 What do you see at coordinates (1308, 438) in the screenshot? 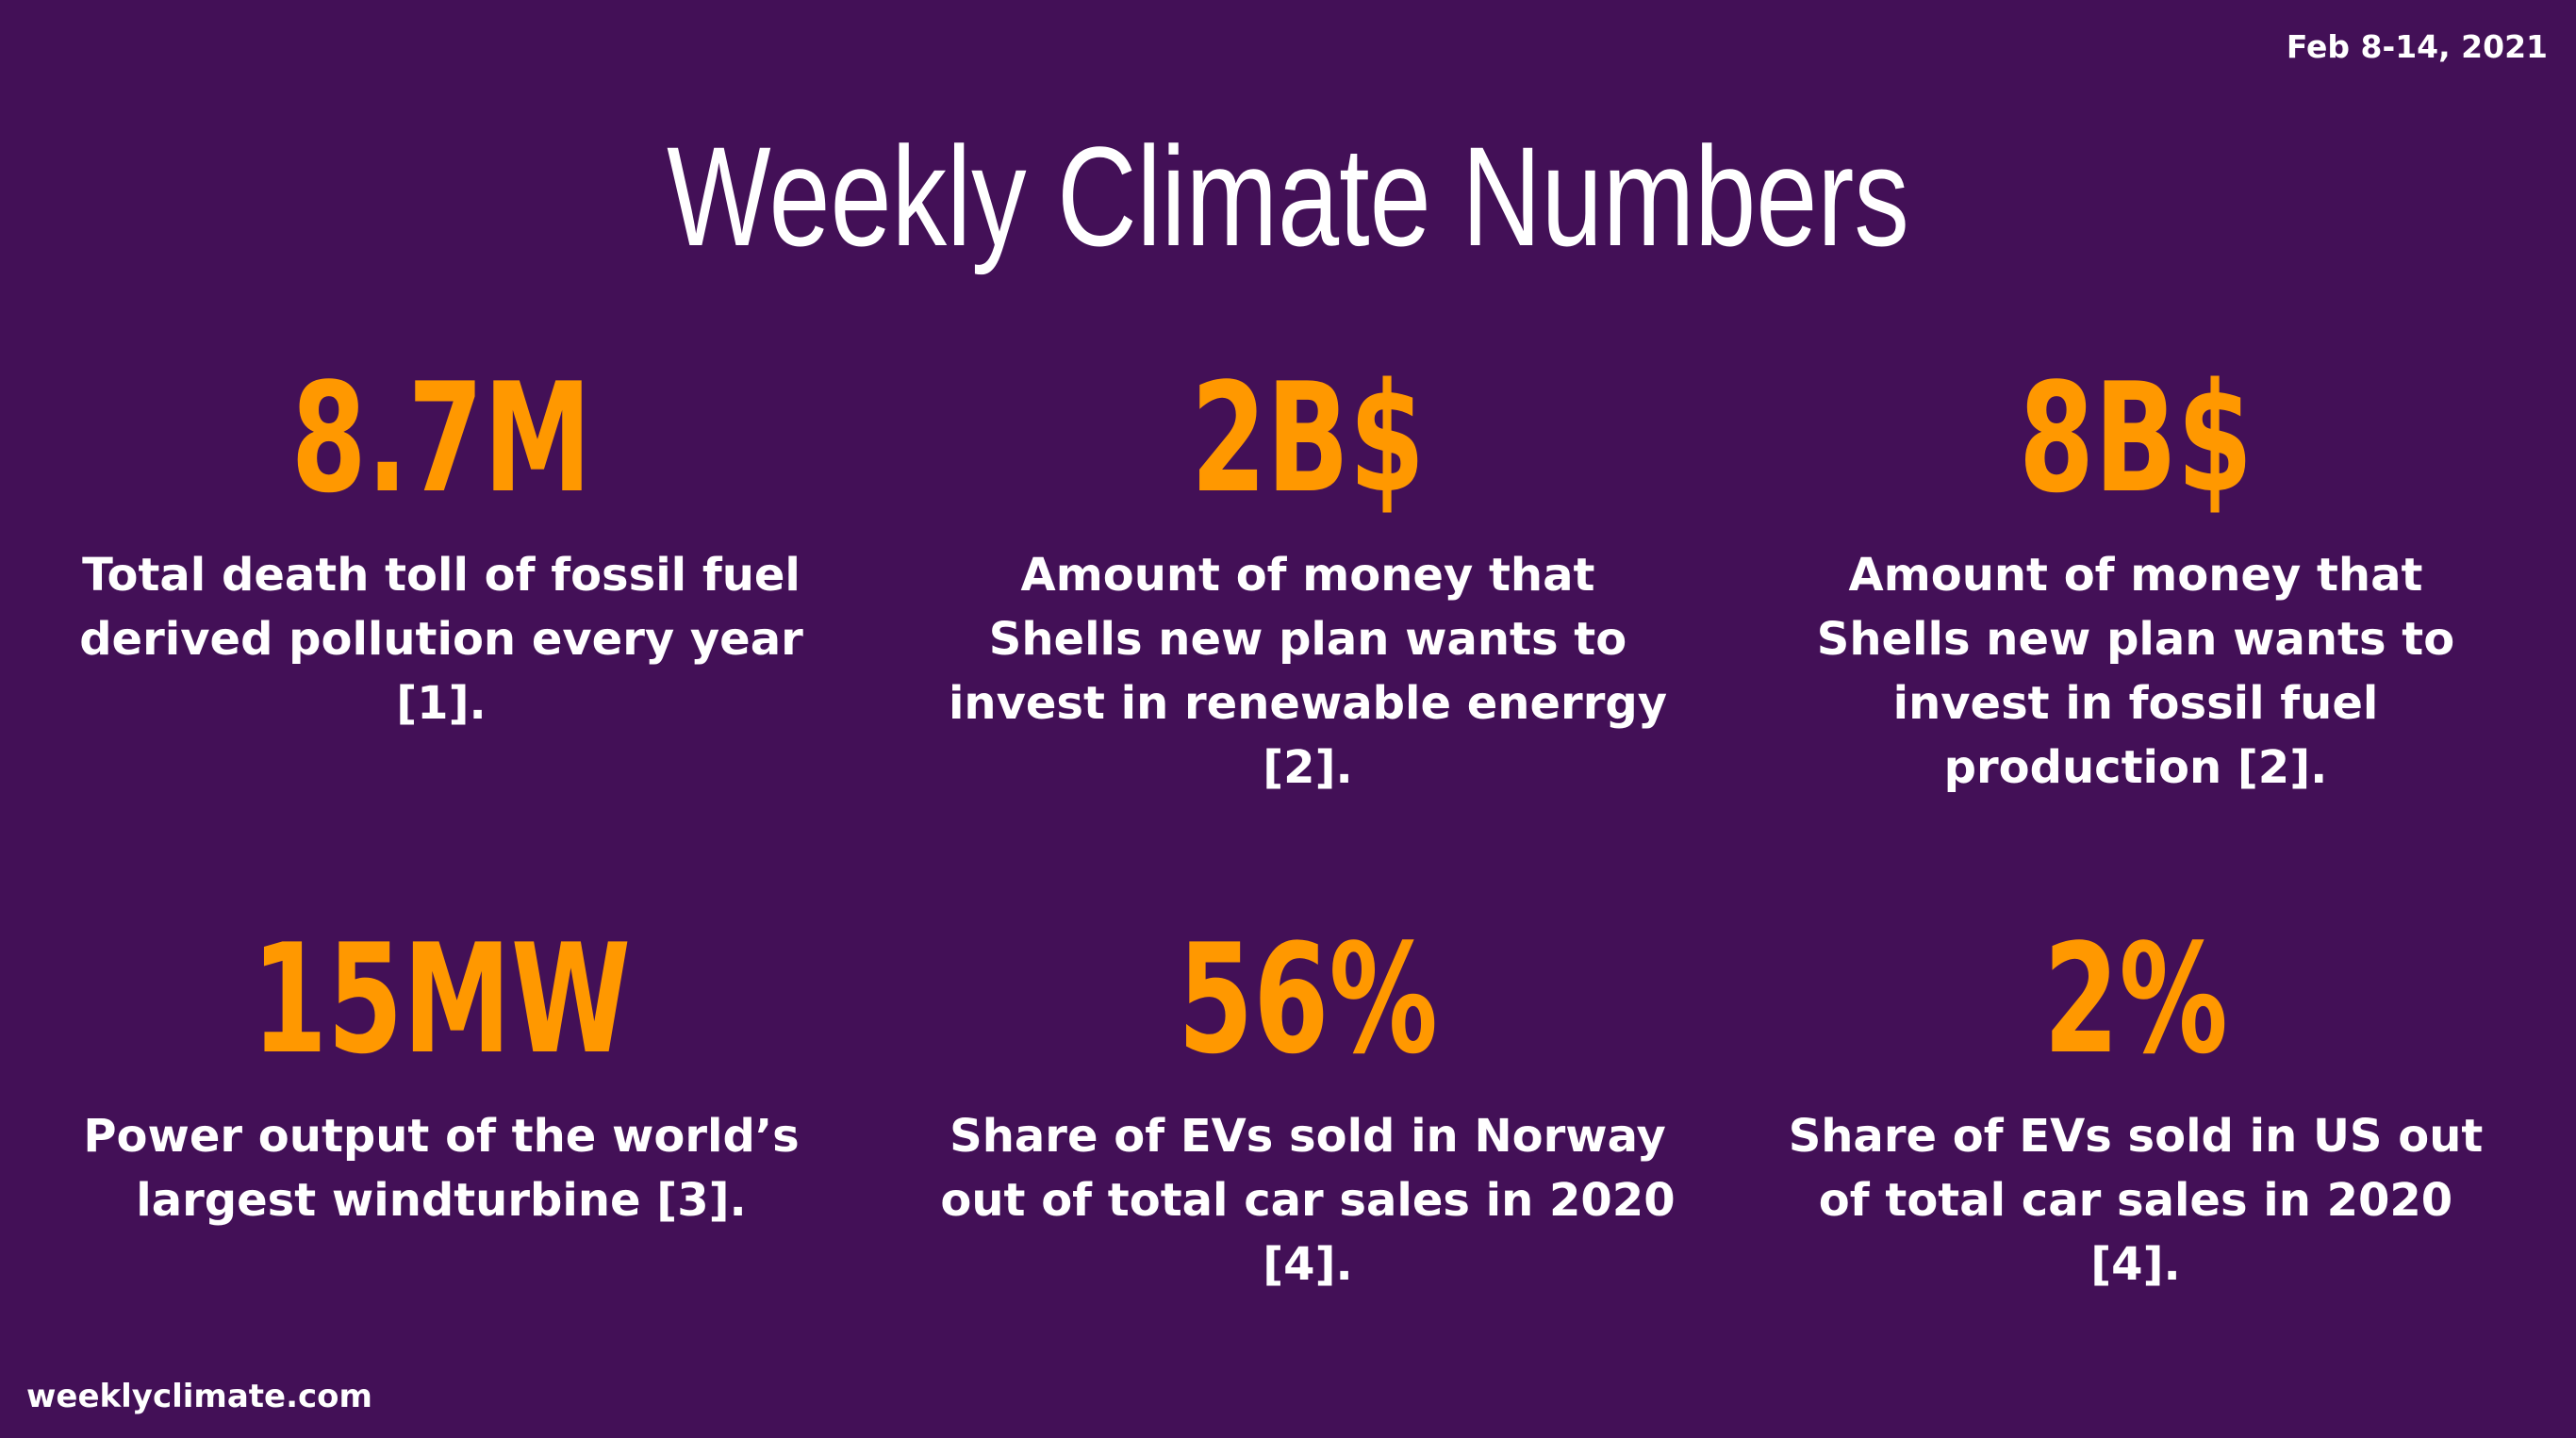
I see `stat-value: 2B$` at bounding box center [1308, 438].